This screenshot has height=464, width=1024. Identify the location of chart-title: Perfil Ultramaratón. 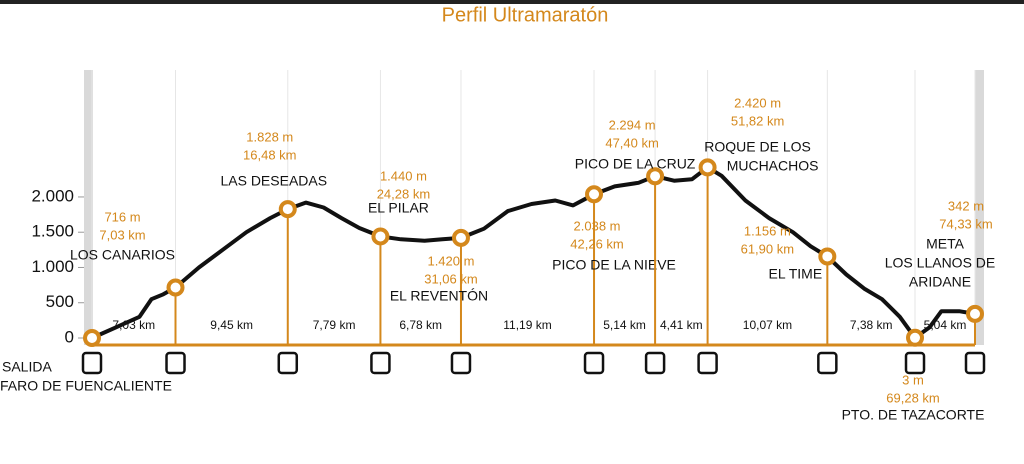
(525, 15).